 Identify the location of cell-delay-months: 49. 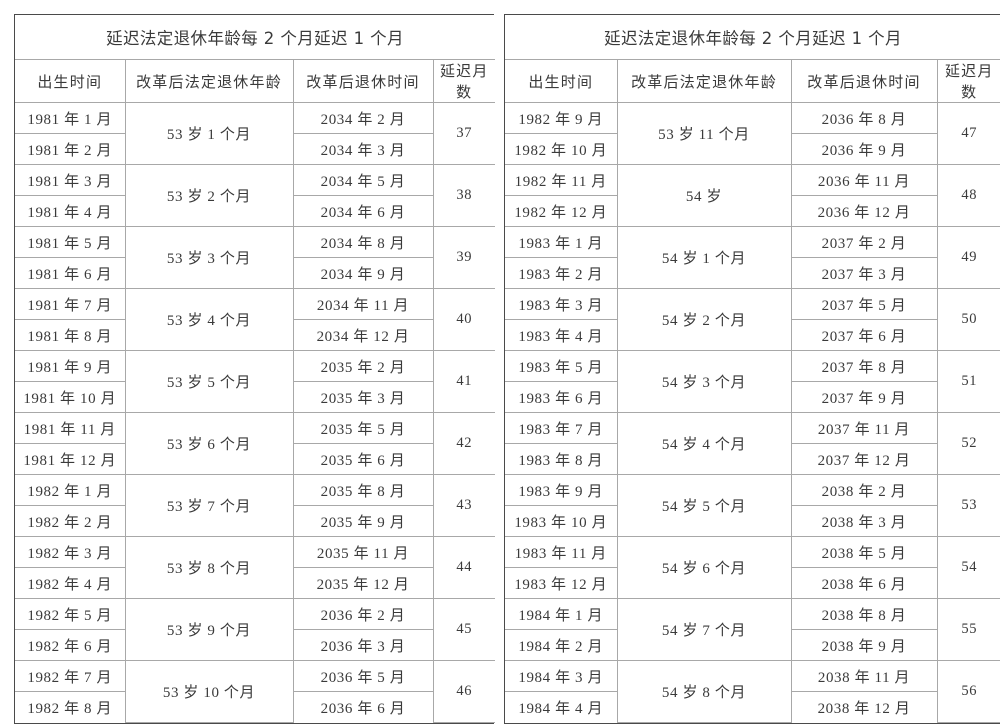
(968, 257).